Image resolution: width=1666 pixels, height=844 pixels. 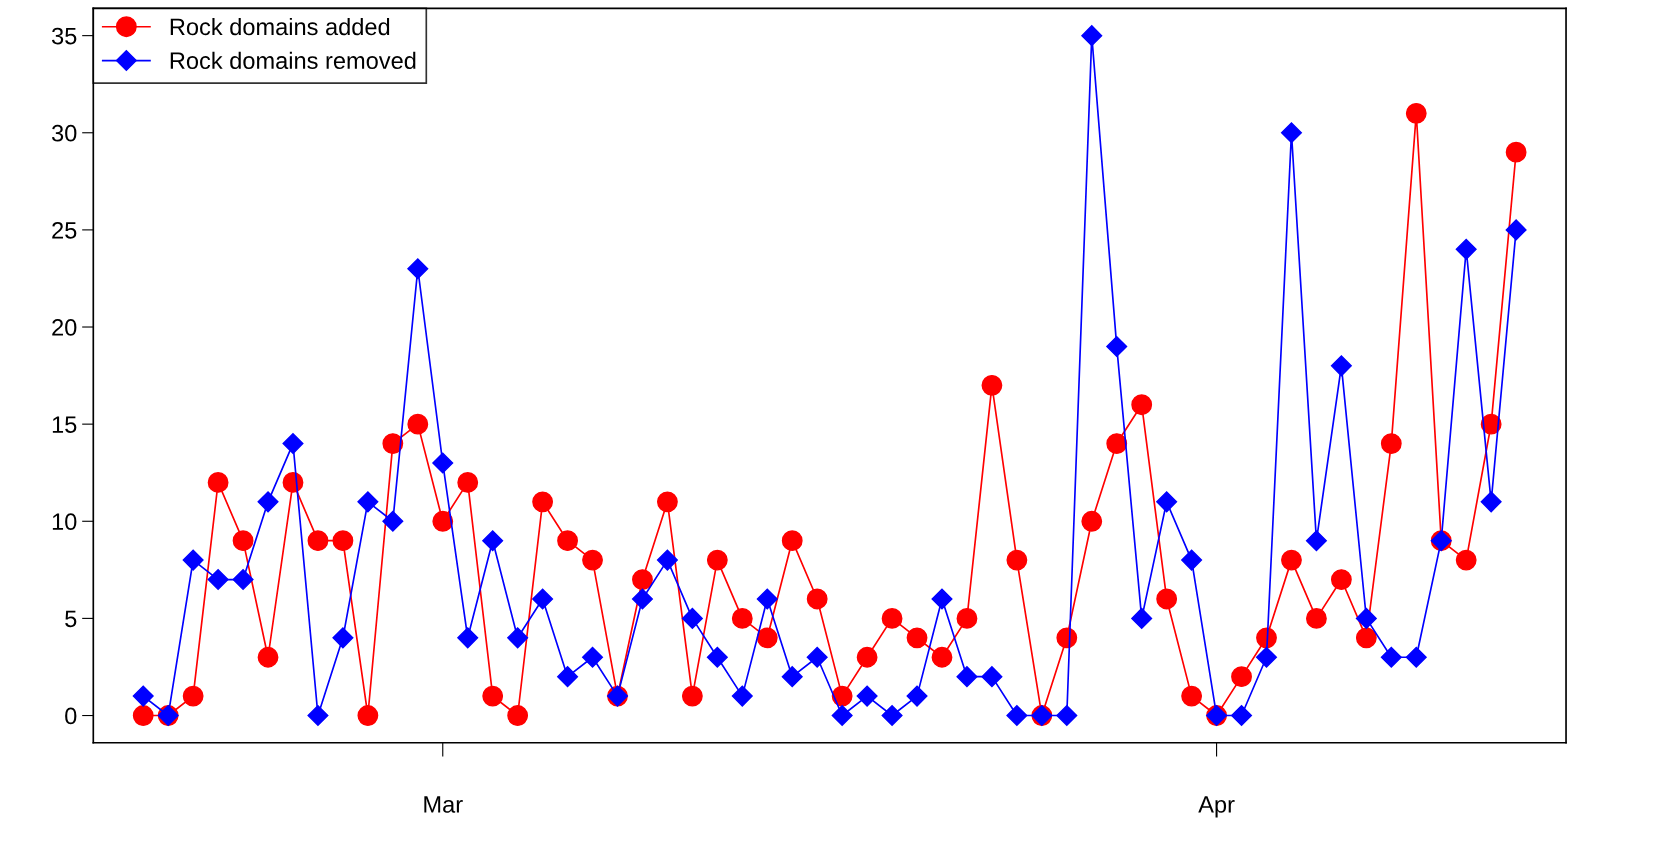 I want to click on y-tick-label: 20, so click(x=64, y=327).